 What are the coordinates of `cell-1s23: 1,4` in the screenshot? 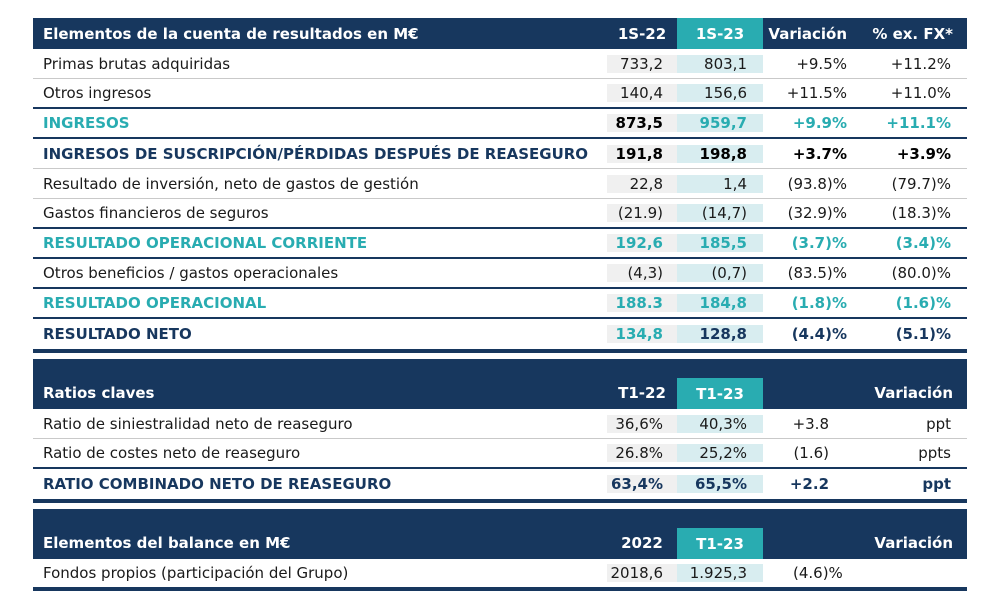 It's located at (720, 183).